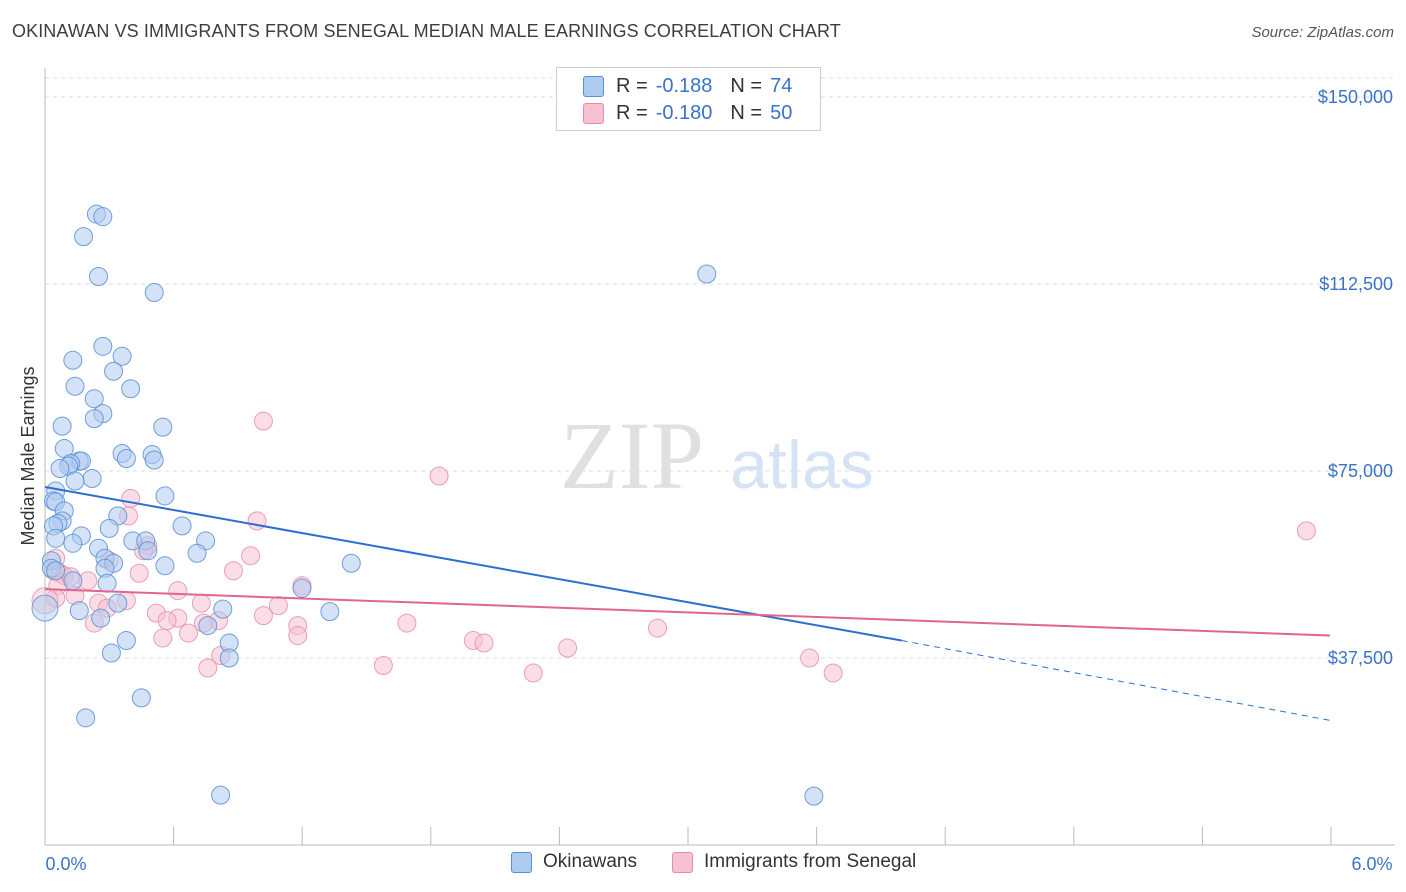  I want to click on trend-line-okinawans-extension, so click(1116, 680).